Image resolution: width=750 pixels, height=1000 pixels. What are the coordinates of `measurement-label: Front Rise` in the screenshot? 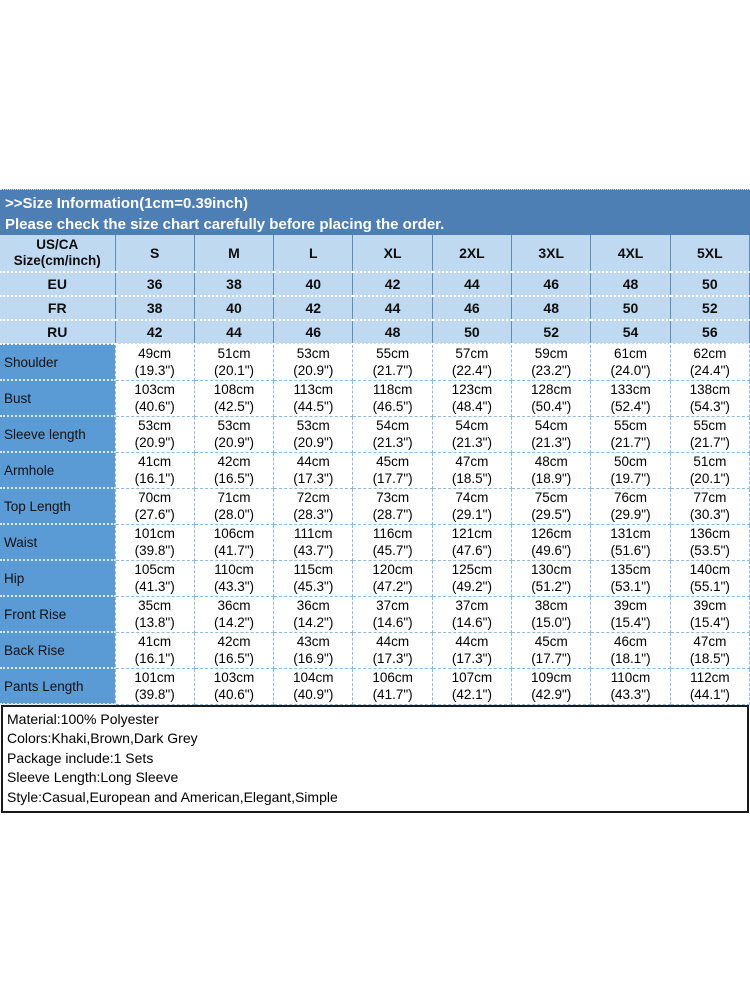 It's located at (58, 614).